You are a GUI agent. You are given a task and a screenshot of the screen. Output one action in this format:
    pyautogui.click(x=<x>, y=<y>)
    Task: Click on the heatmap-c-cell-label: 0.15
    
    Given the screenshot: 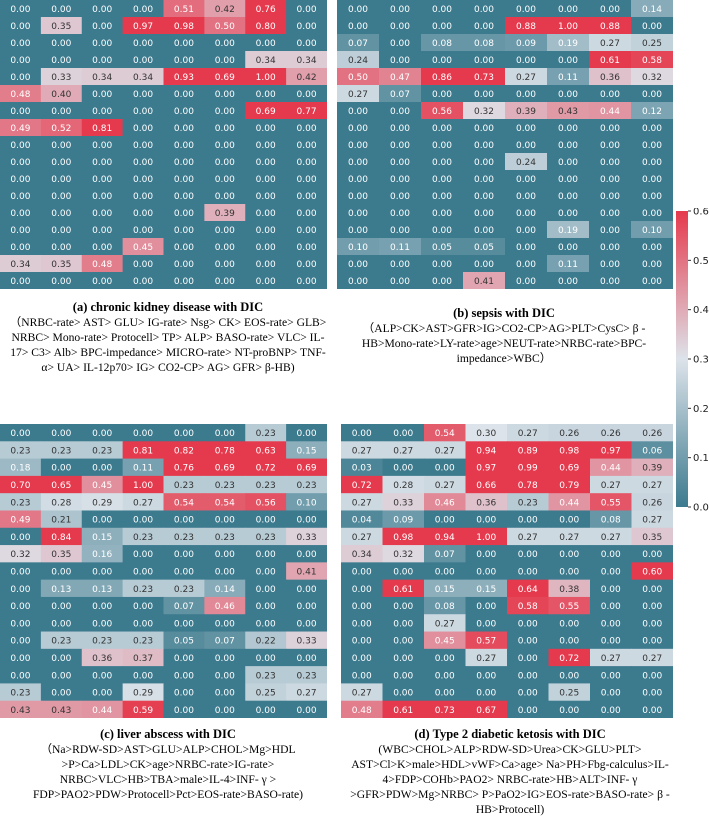 What is the action you would take?
    pyautogui.click(x=307, y=451)
    